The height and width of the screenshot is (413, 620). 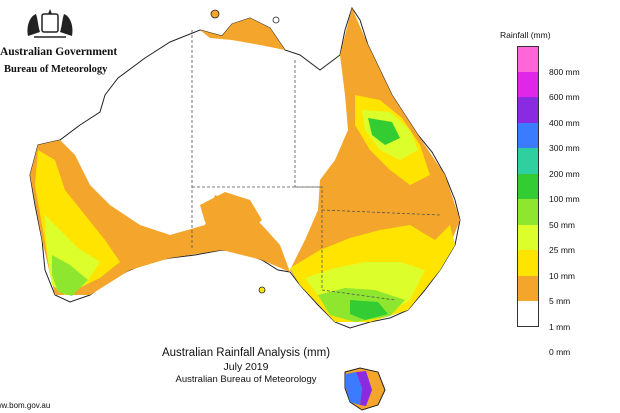 I want to click on tasmania-mid-band, so click(x=364, y=388).